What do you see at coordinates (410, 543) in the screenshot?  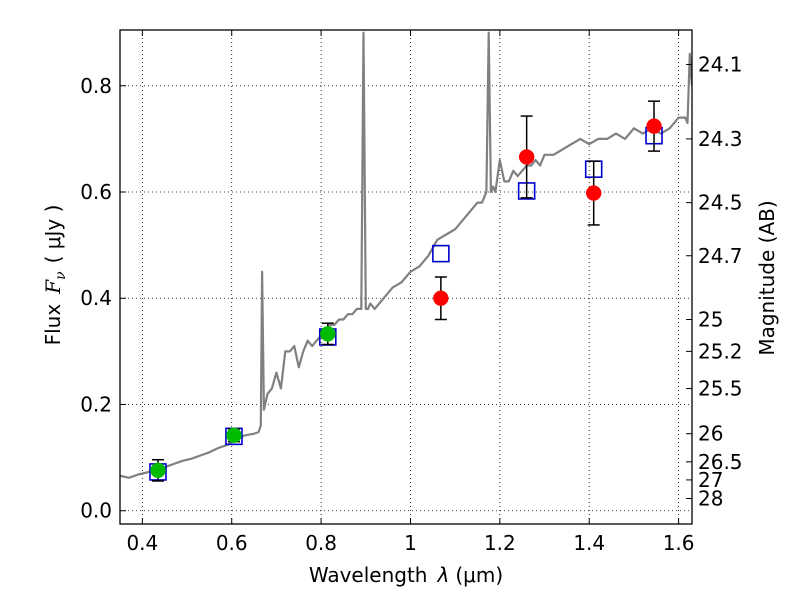 I see `x-tick-label: 1` at bounding box center [410, 543].